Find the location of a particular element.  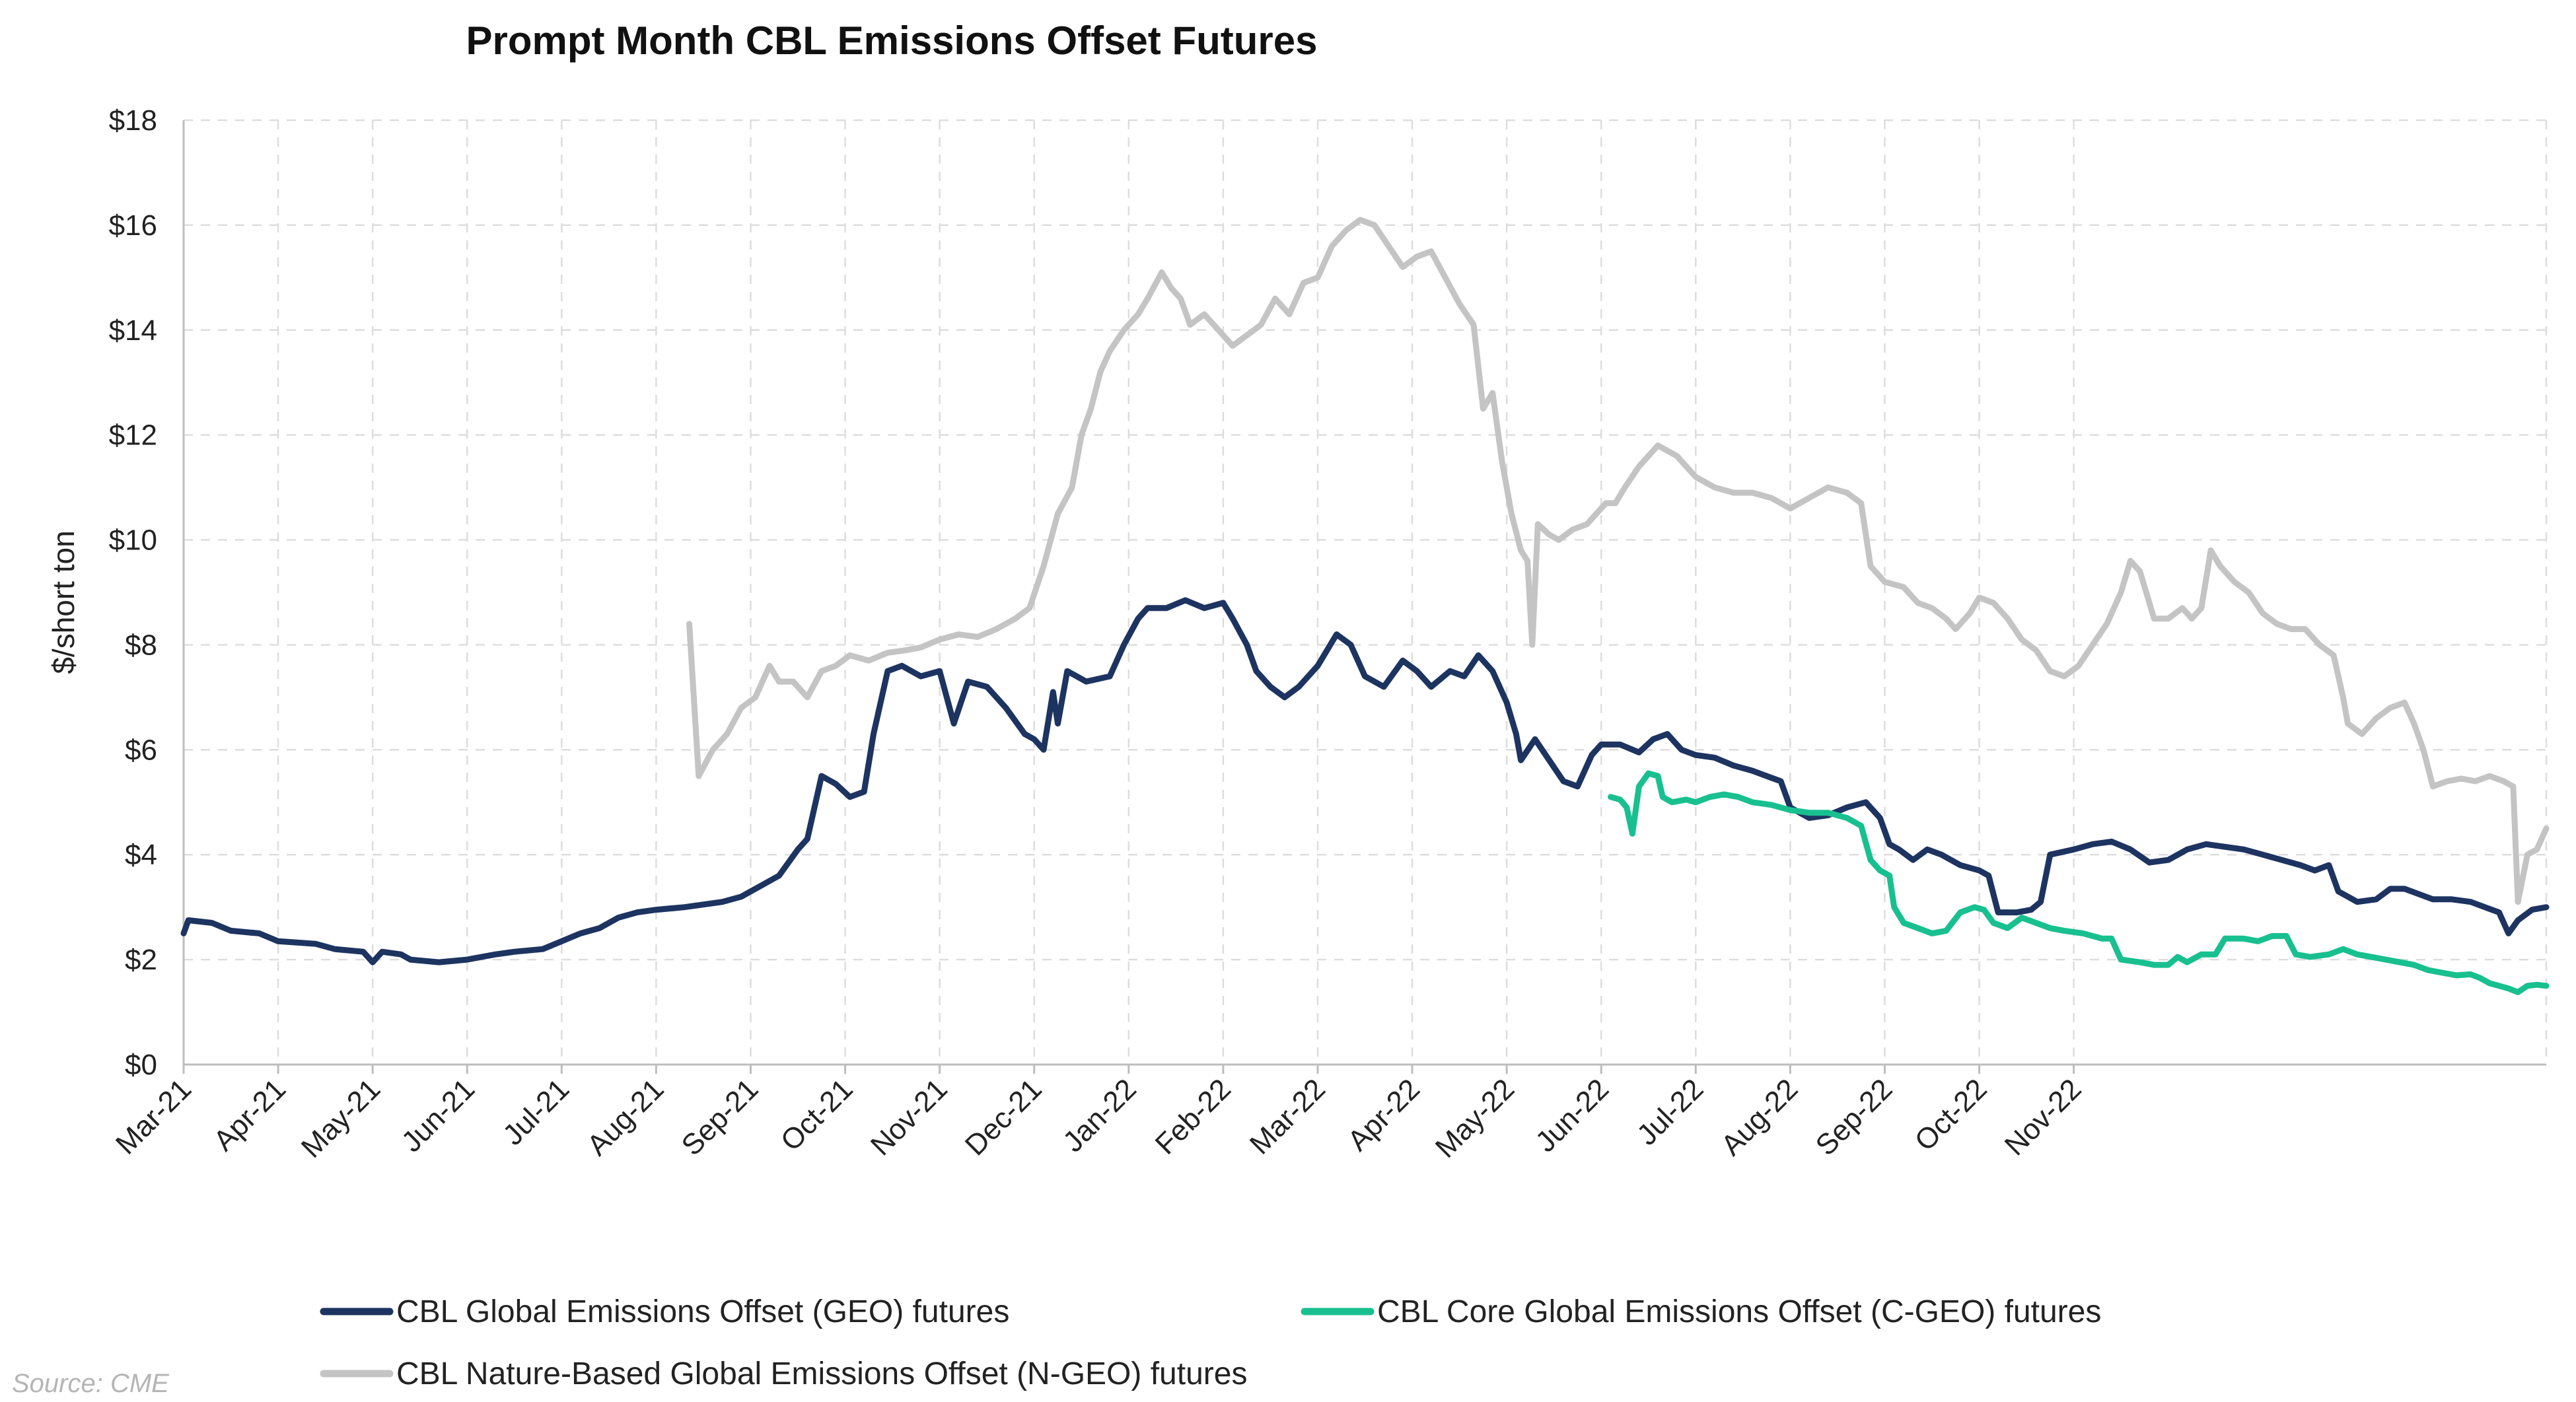

y-tick-label: $18 is located at coordinates (133, 120).